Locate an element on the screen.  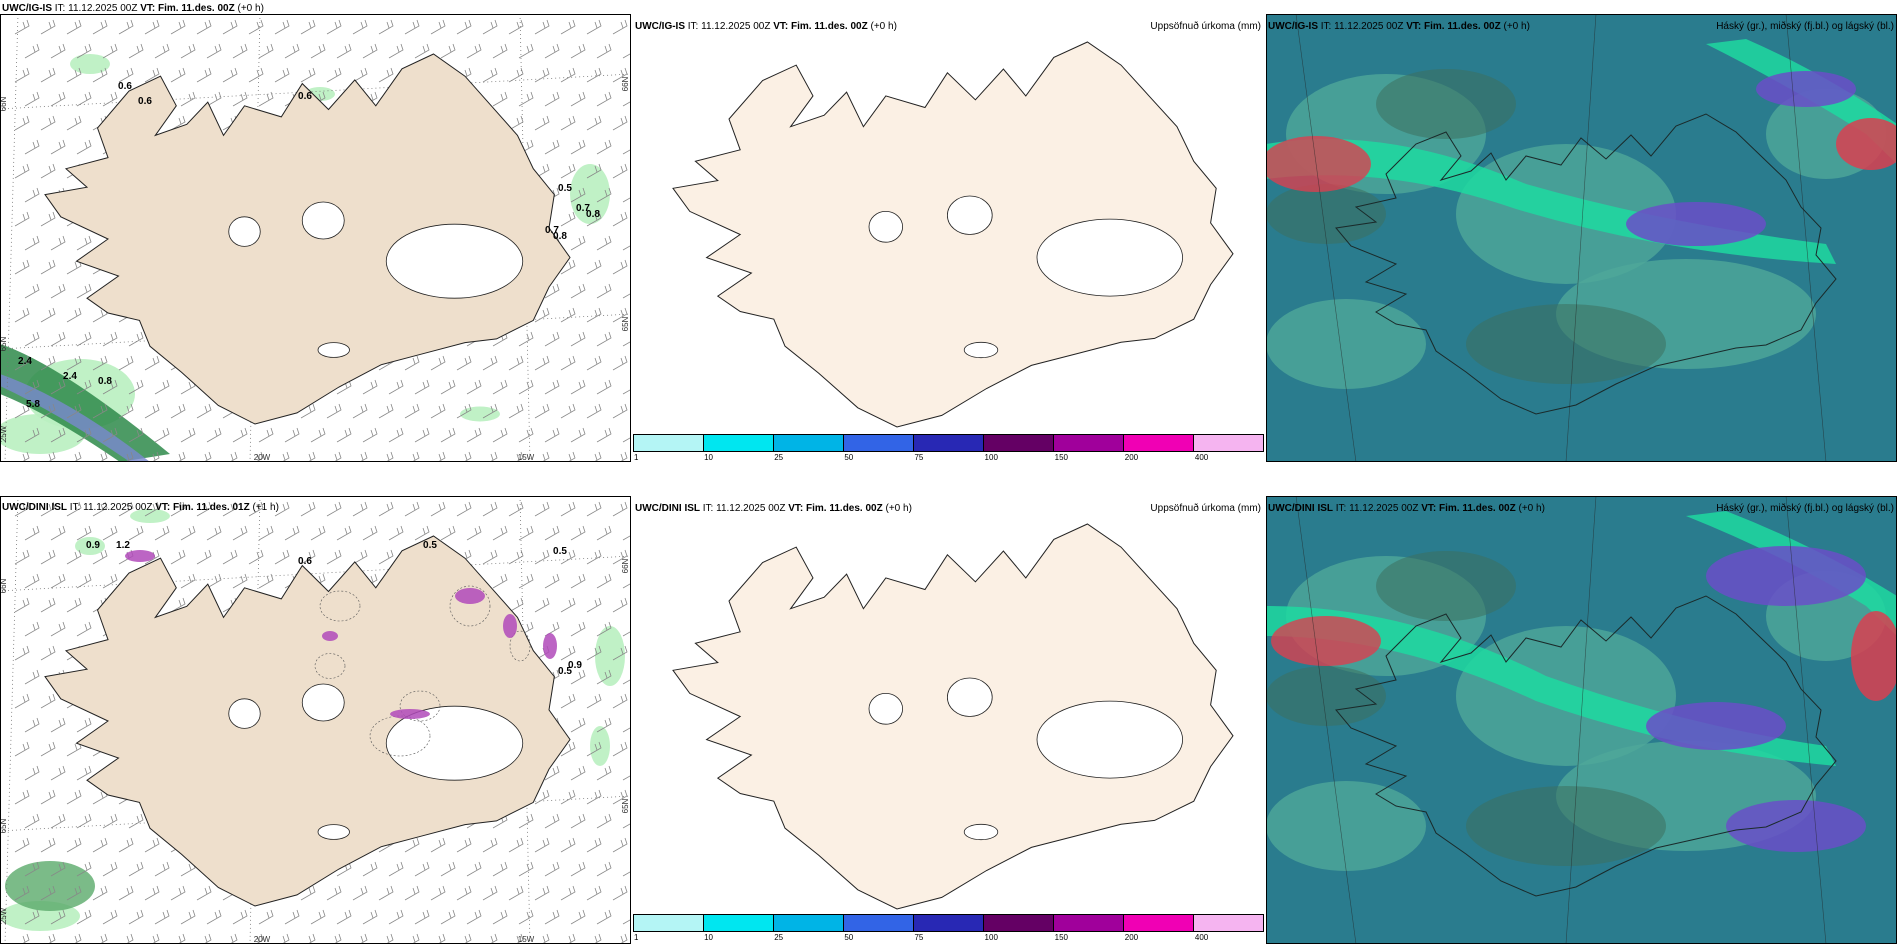
colorbar-tick-label: 1 is located at coordinates (636, 937).